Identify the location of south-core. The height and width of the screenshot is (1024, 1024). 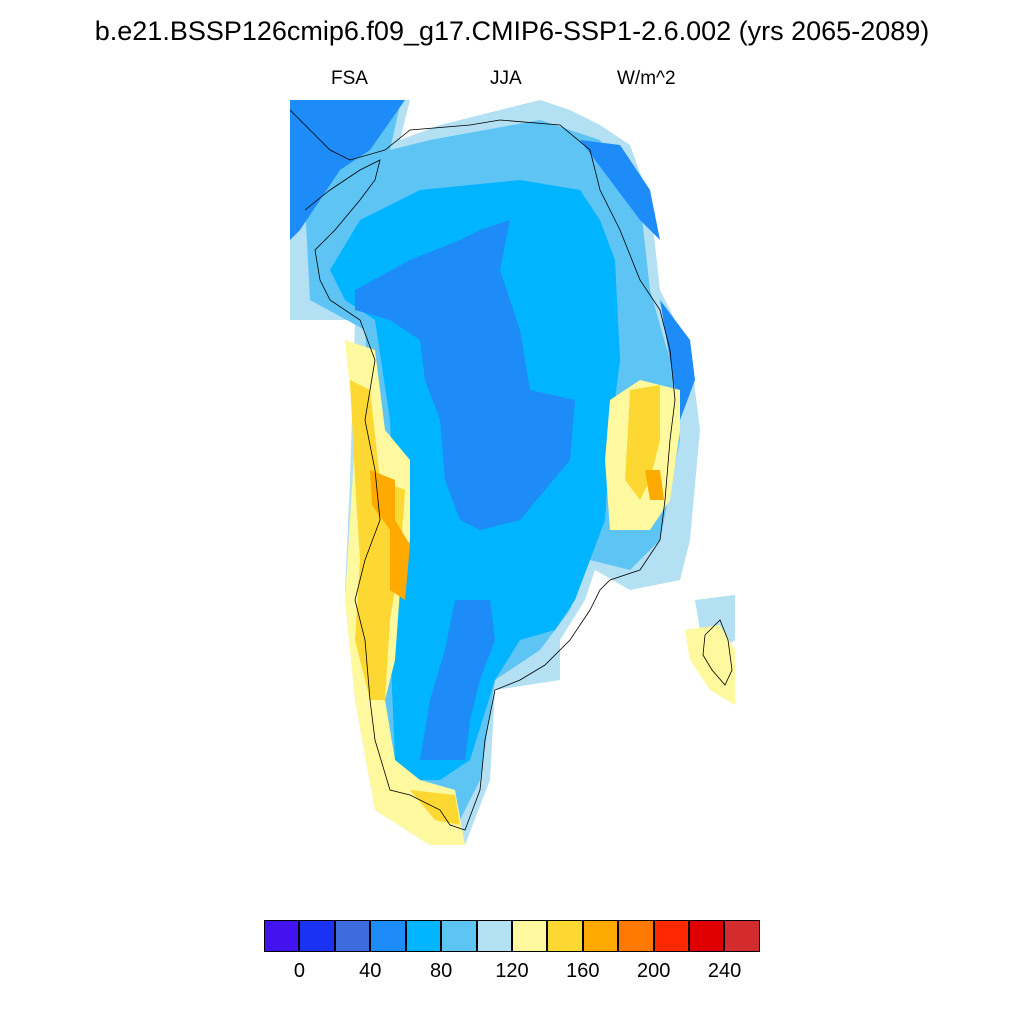
(457, 680).